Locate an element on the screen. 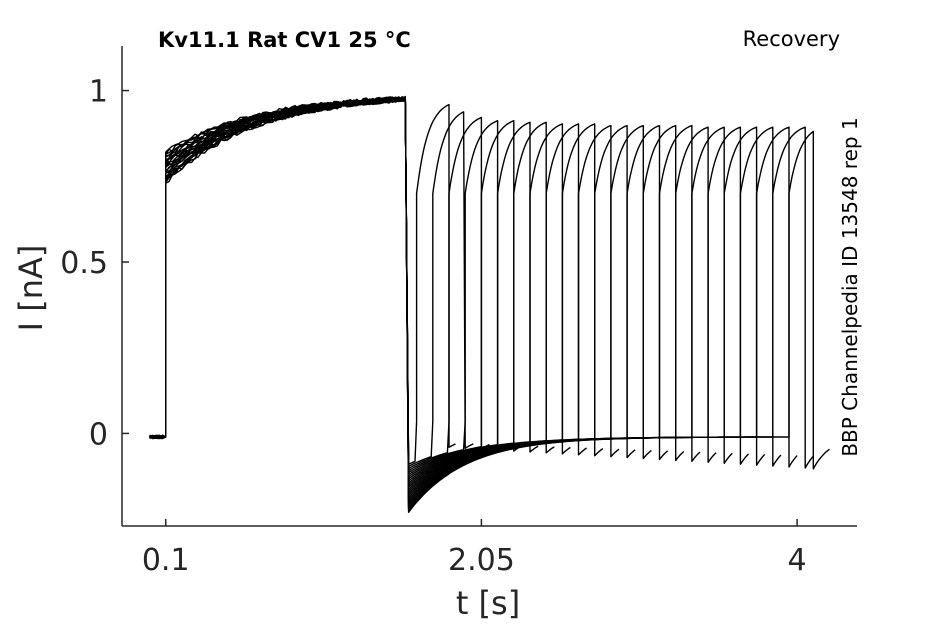 This screenshot has height=624, width=945. chart-title: Kv11.1 Rat CV1 25 °C is located at coordinates (284, 40).